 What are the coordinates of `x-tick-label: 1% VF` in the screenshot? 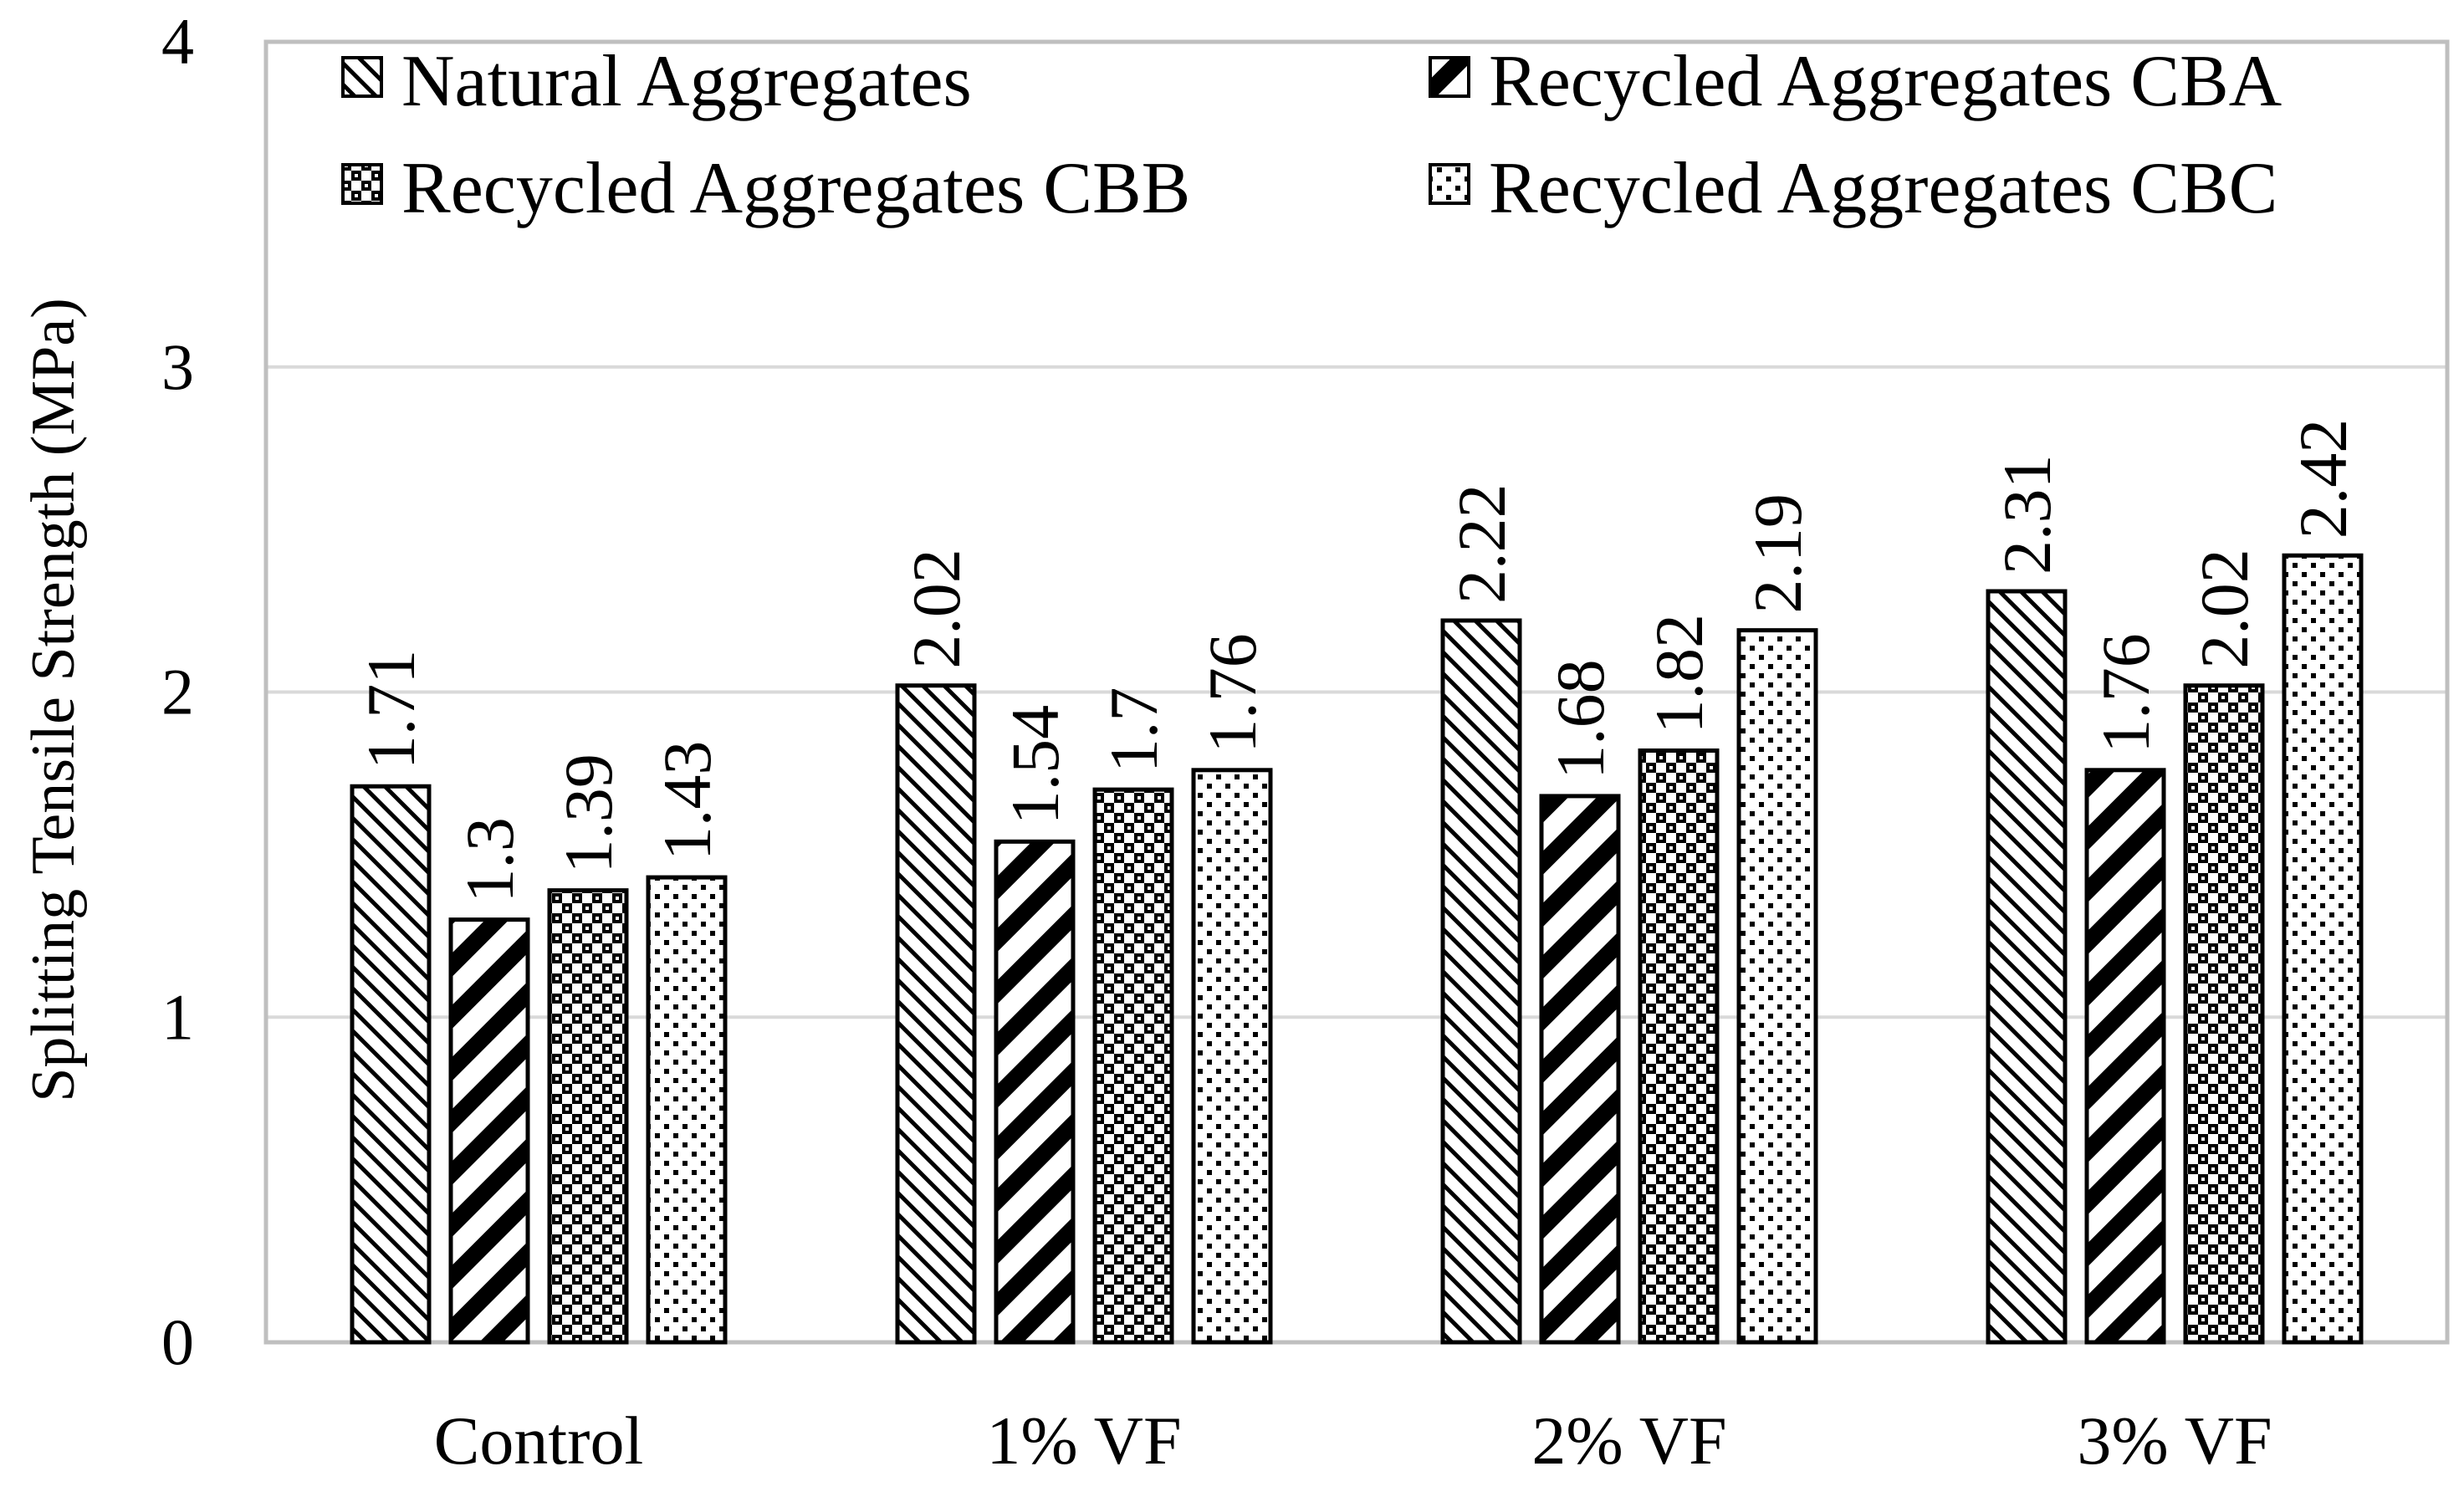 It's located at (1083, 1440).